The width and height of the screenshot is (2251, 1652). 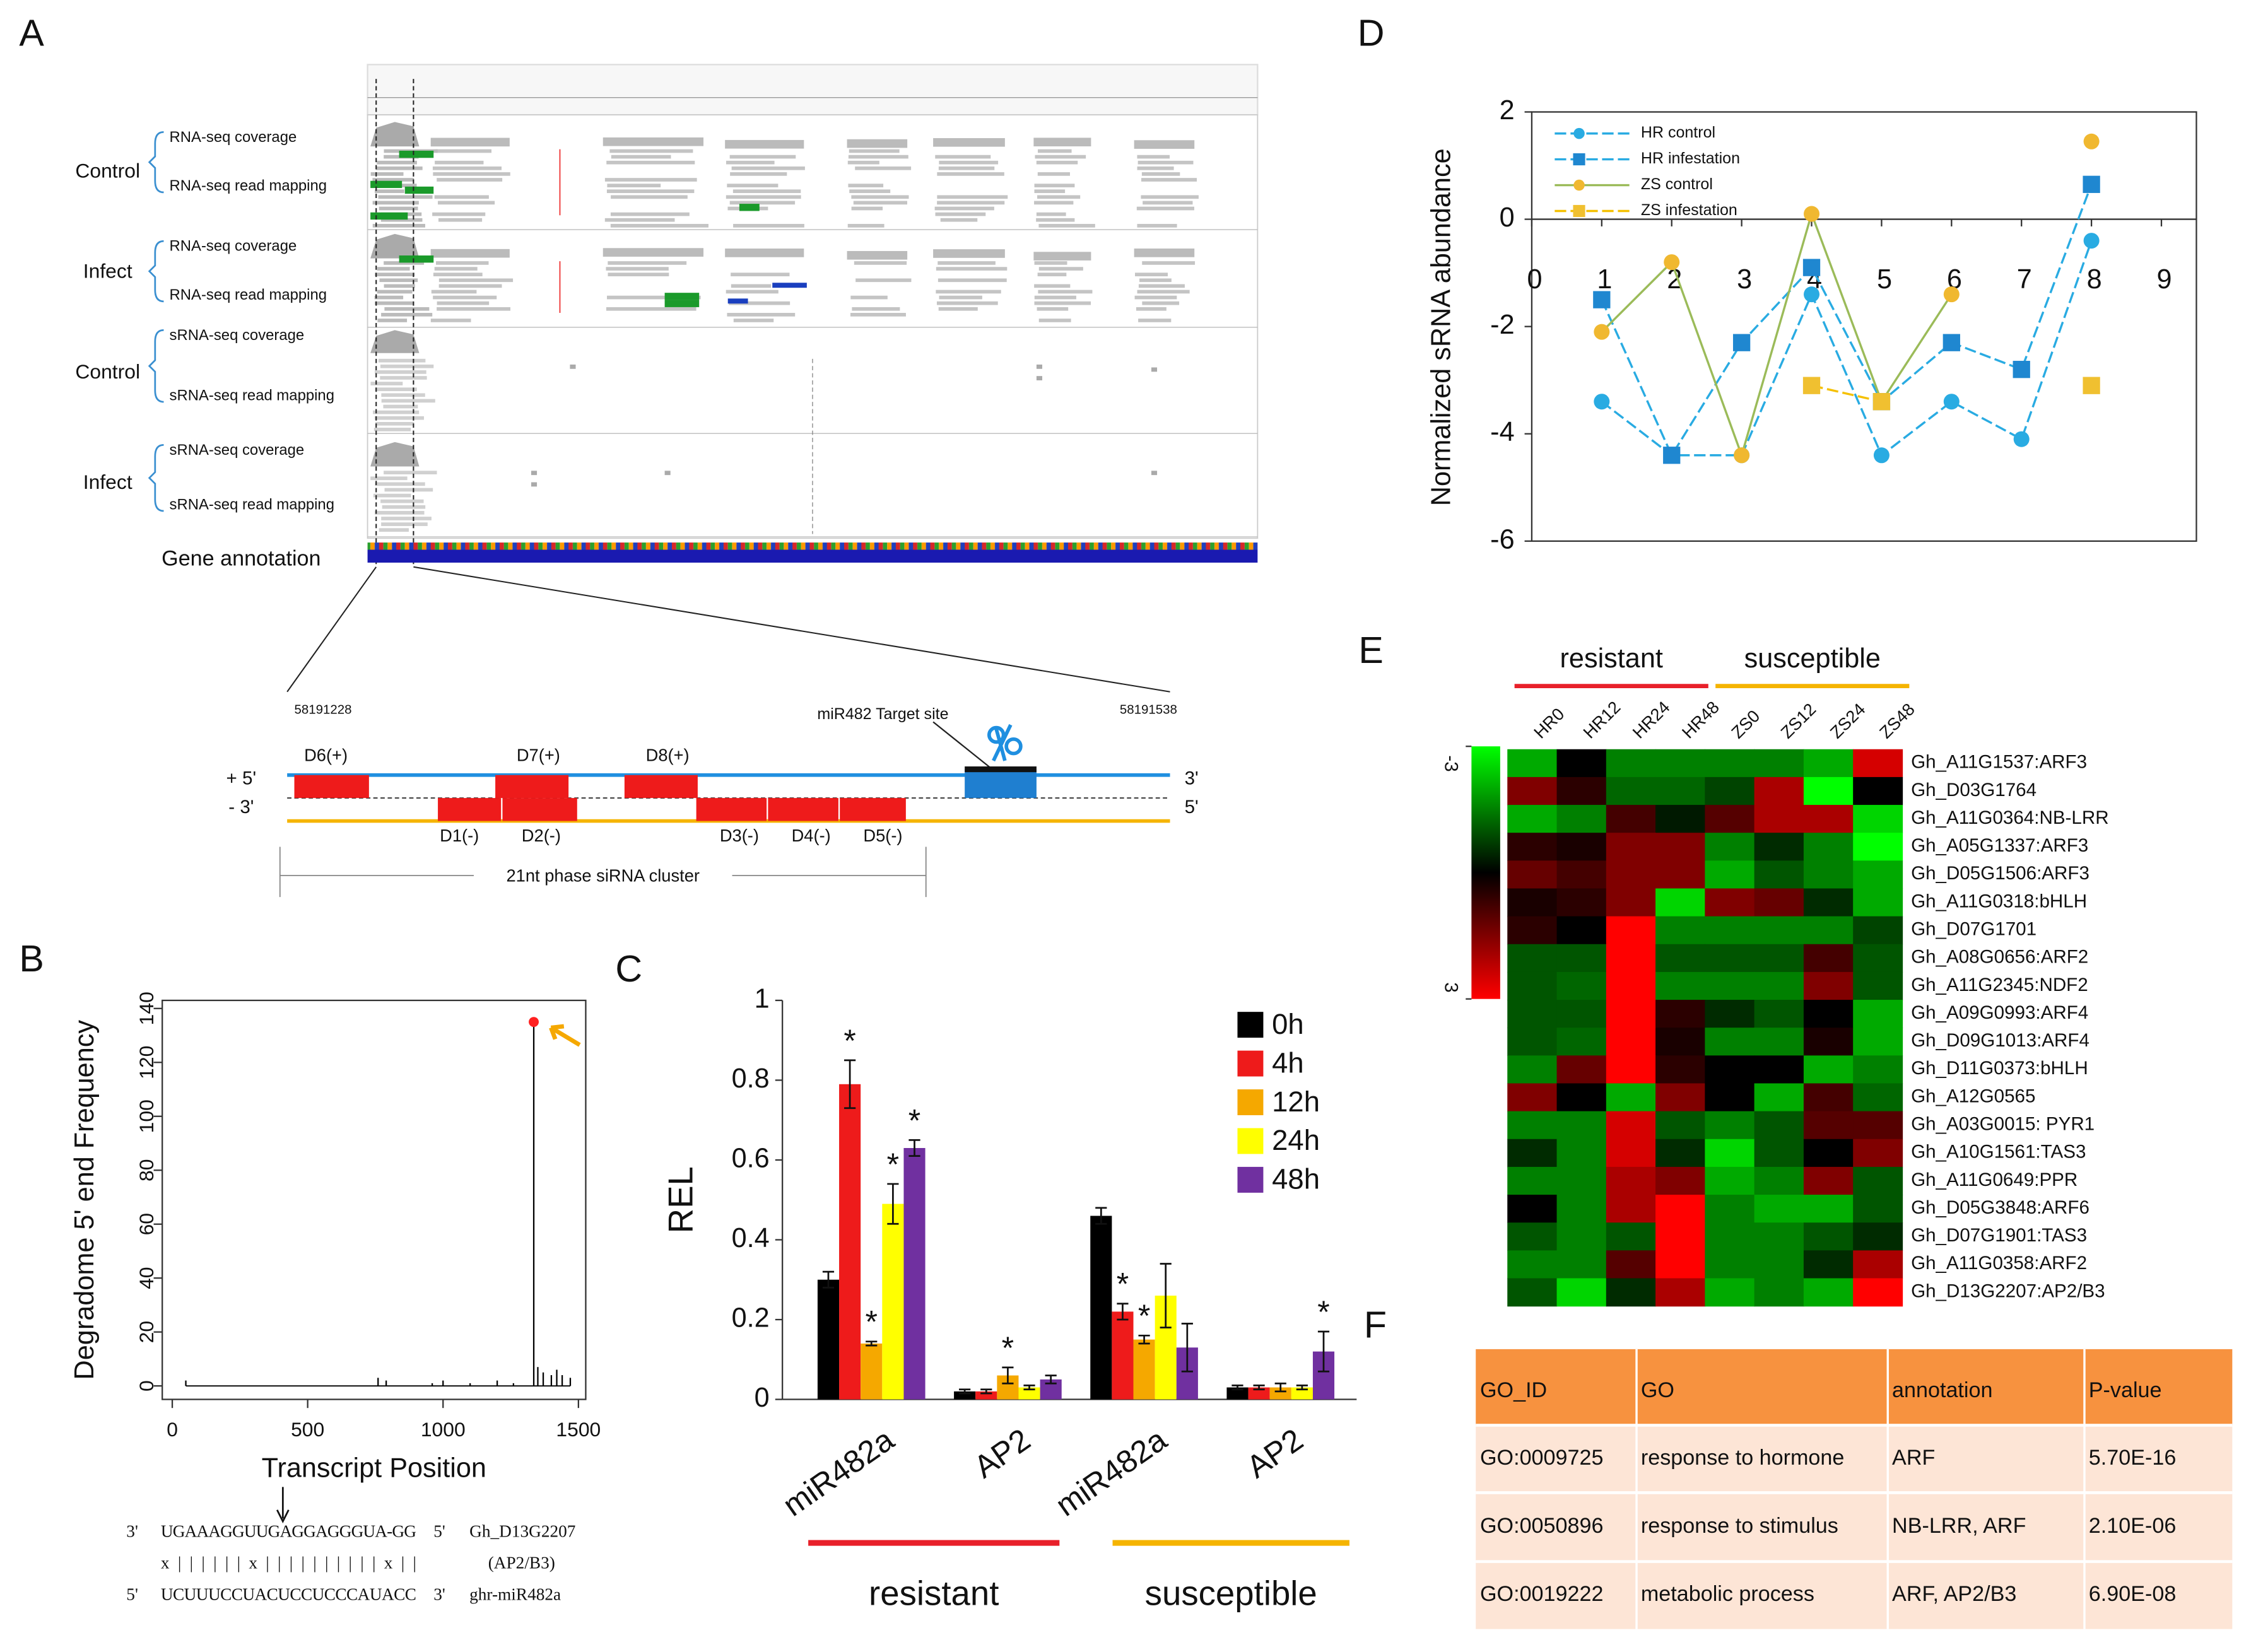 What do you see at coordinates (1001, 770) in the screenshot?
I see `target-site-top` at bounding box center [1001, 770].